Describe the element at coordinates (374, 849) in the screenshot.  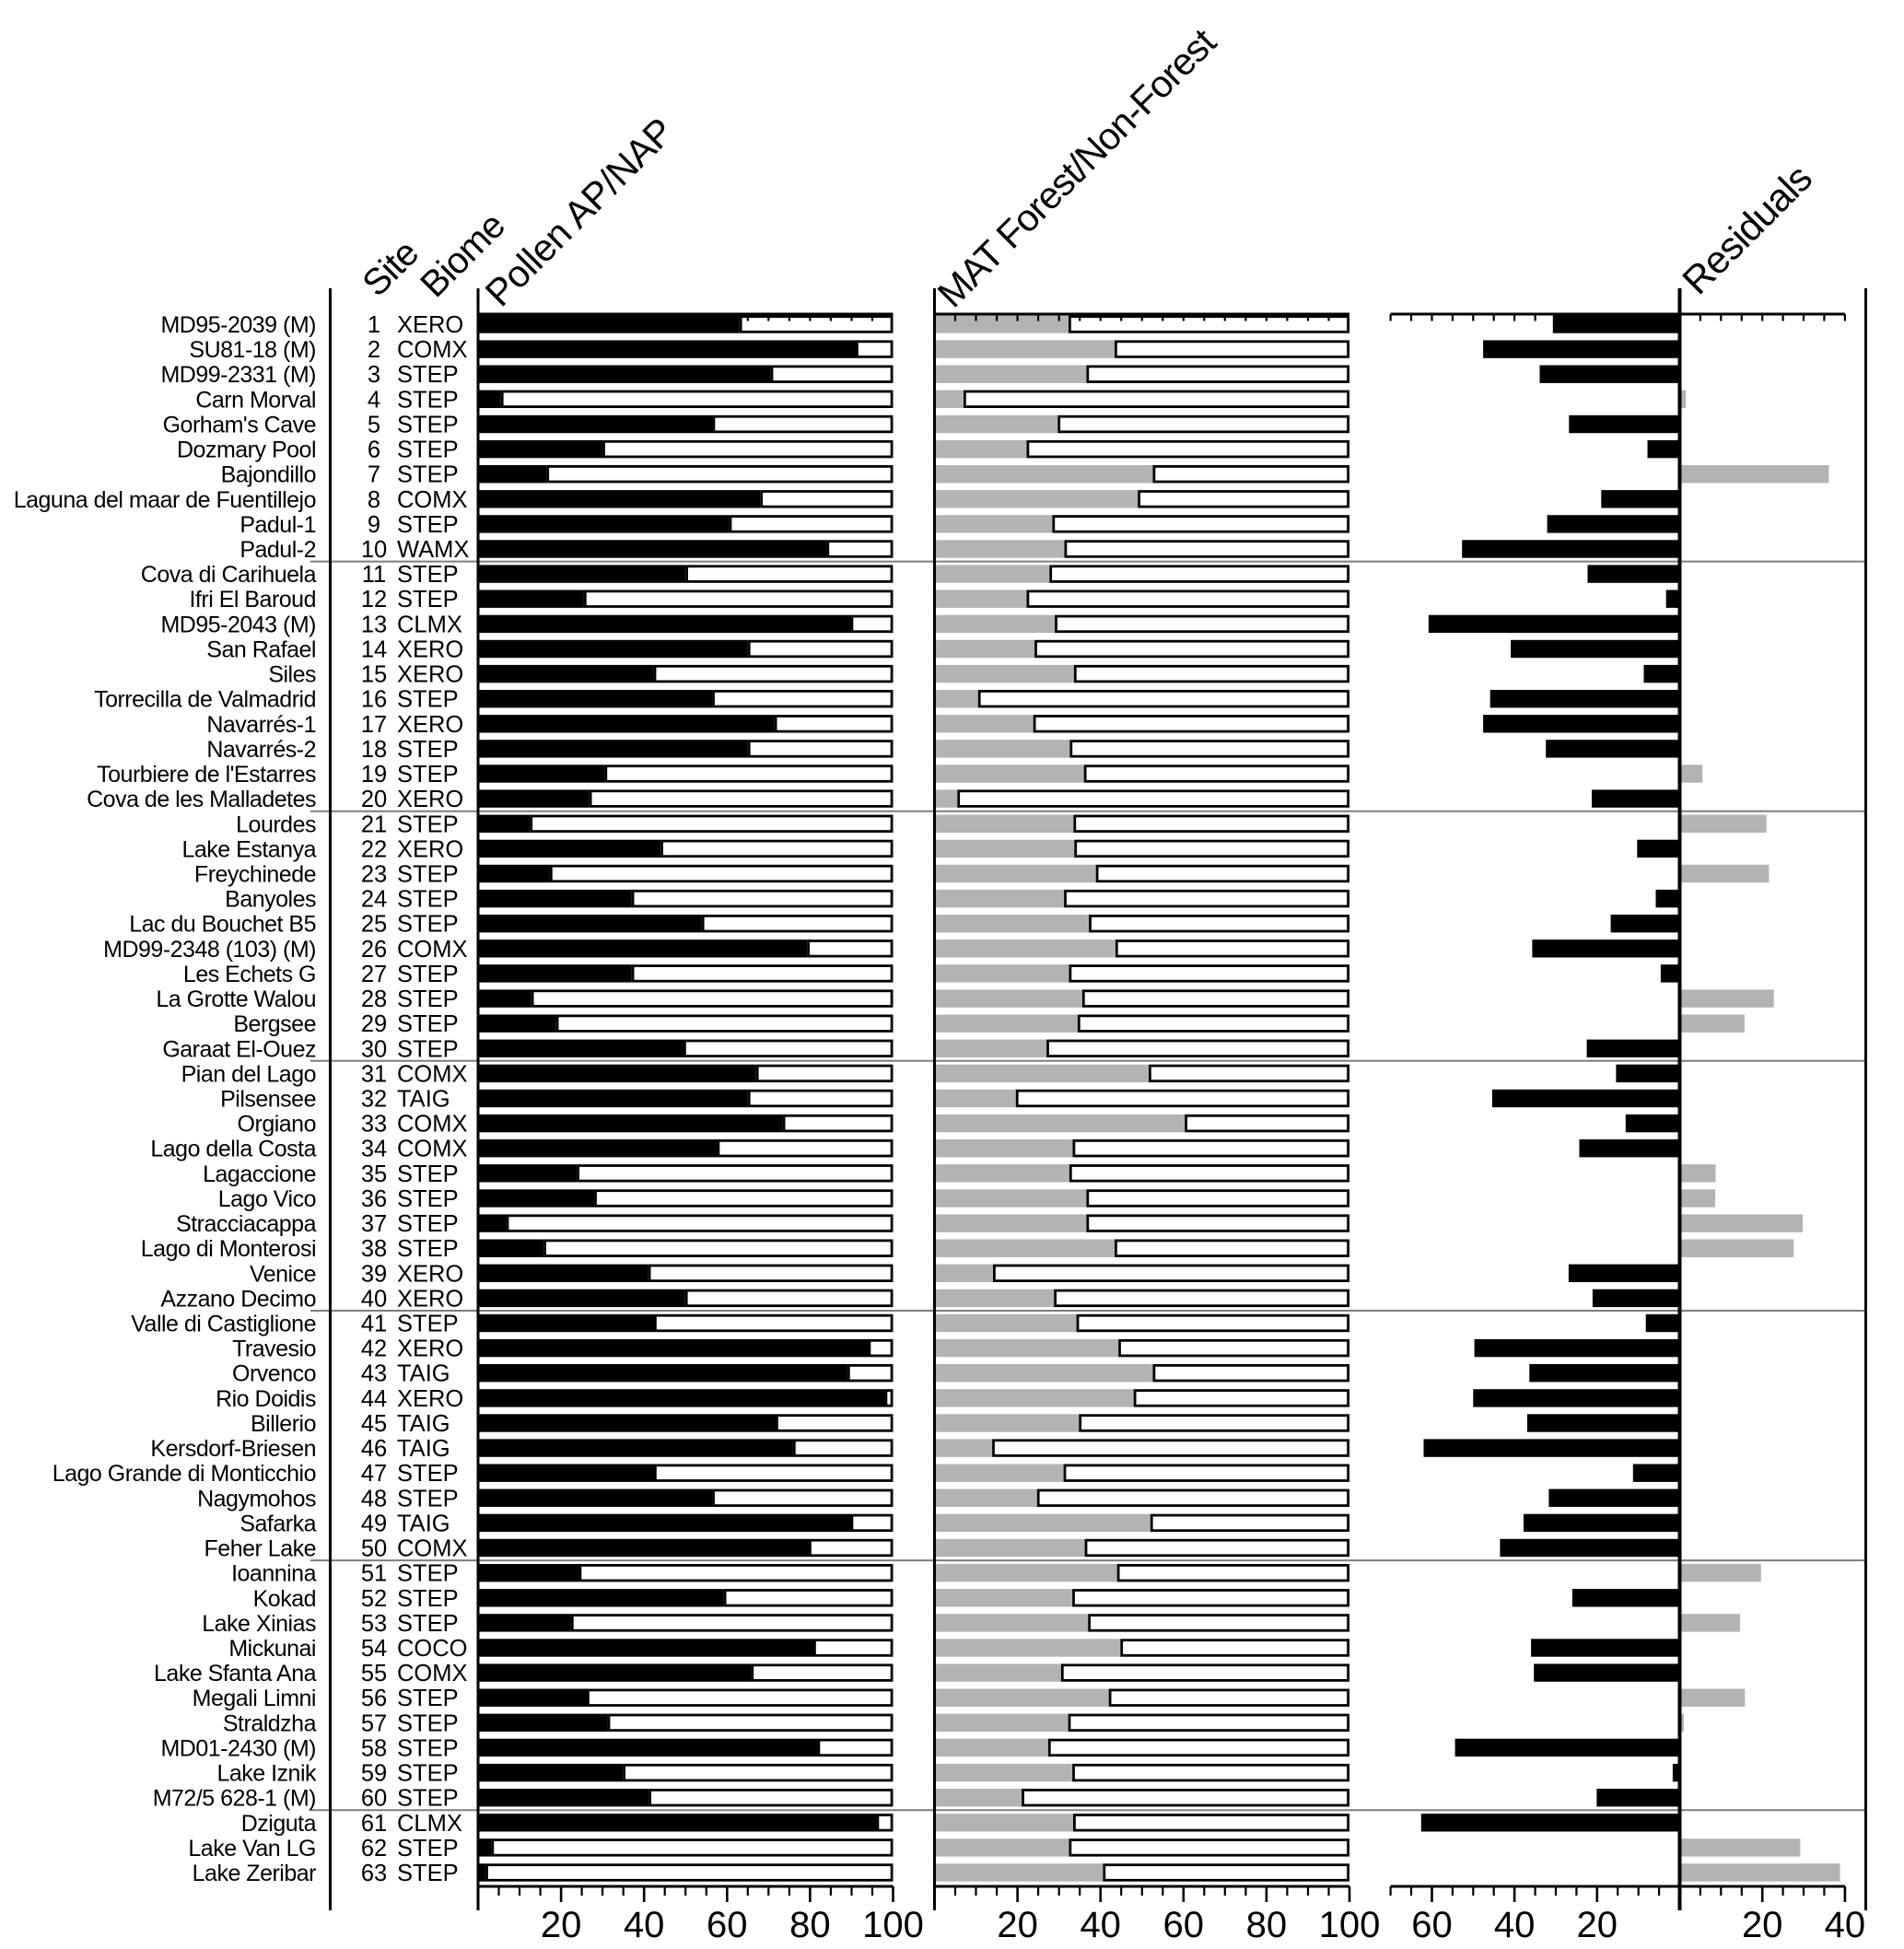
I see `svg-text: 22` at that location.